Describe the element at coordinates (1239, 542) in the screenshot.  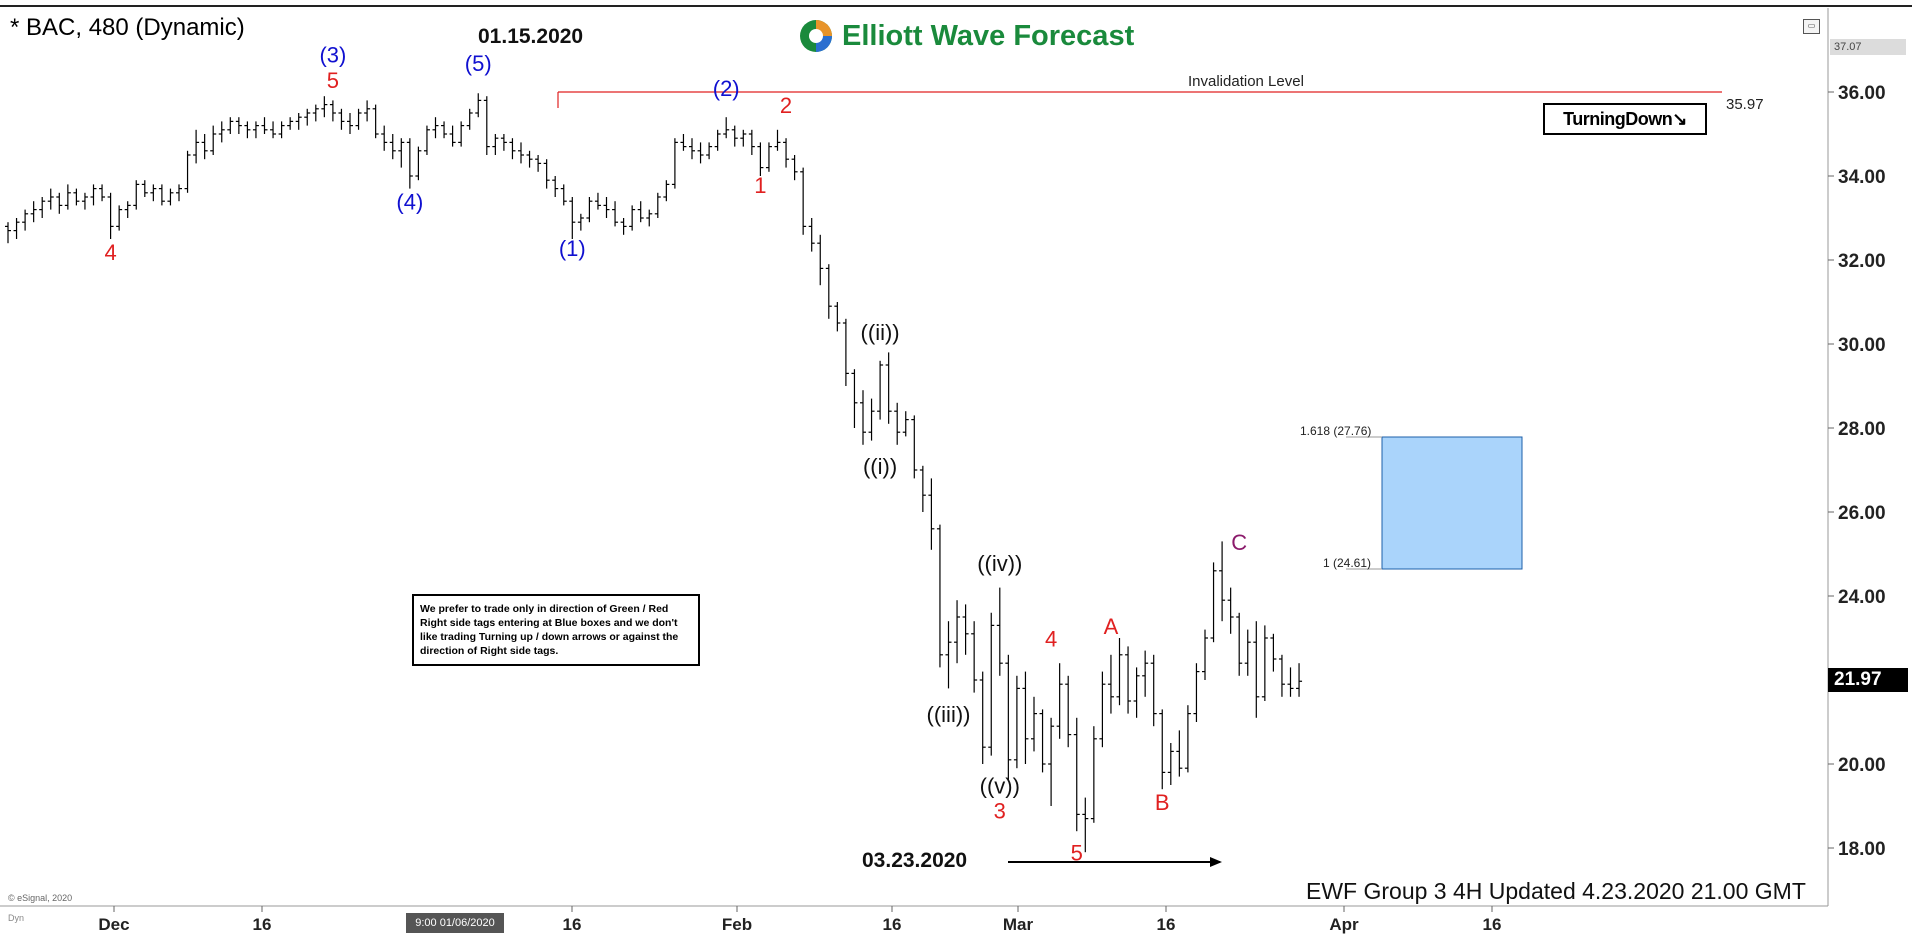
I see `wave-label: C` at that location.